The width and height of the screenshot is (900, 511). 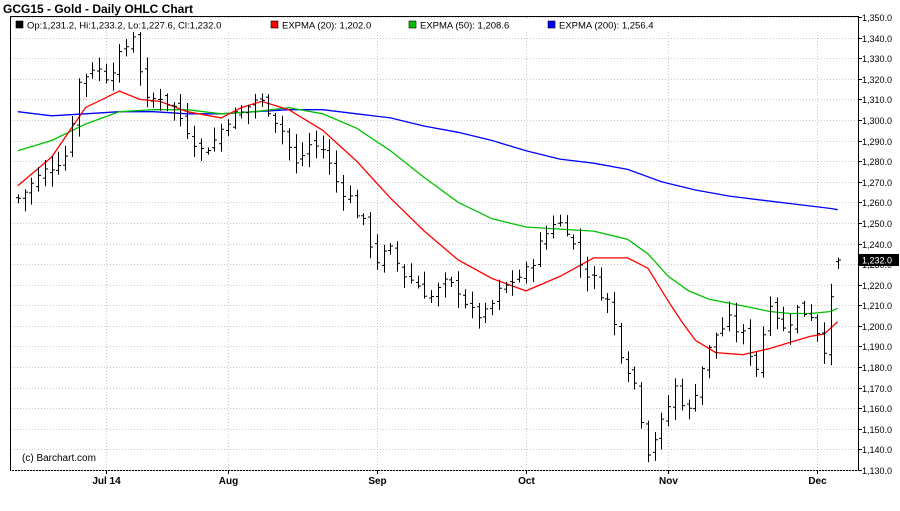 What do you see at coordinates (59, 458) in the screenshot?
I see `watermark: (c) Barchart.com` at bounding box center [59, 458].